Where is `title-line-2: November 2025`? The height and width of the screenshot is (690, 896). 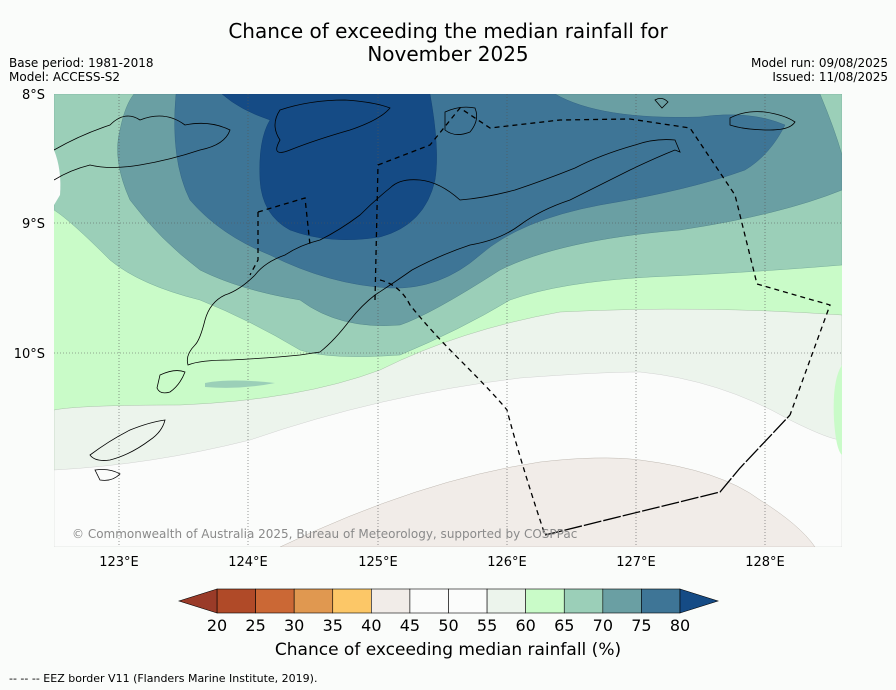
title-line-2: November 2025 is located at coordinates (448, 54).